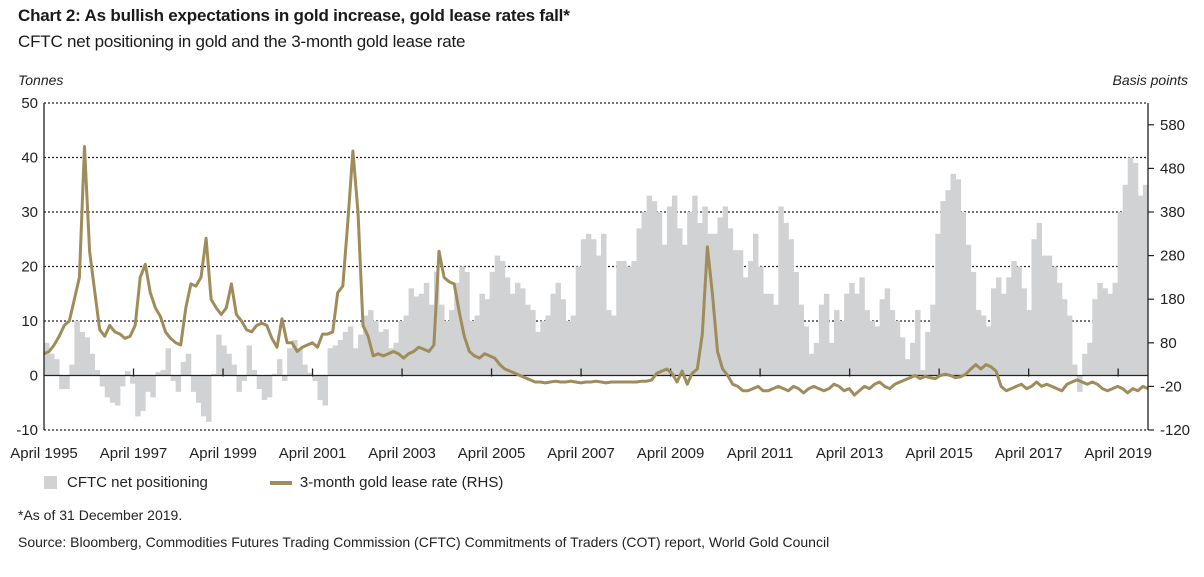  What do you see at coordinates (492, 453) in the screenshot?
I see `x-tick-label: April 2005` at bounding box center [492, 453].